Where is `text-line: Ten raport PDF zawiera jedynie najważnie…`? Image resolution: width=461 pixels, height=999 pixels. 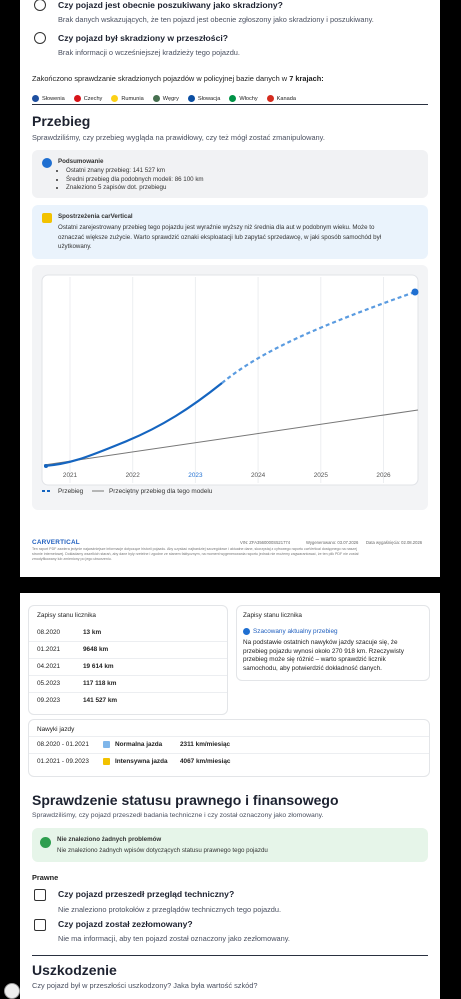 text-line: Ten raport PDF zawiera jedynie najważnie… is located at coordinates (195, 549).